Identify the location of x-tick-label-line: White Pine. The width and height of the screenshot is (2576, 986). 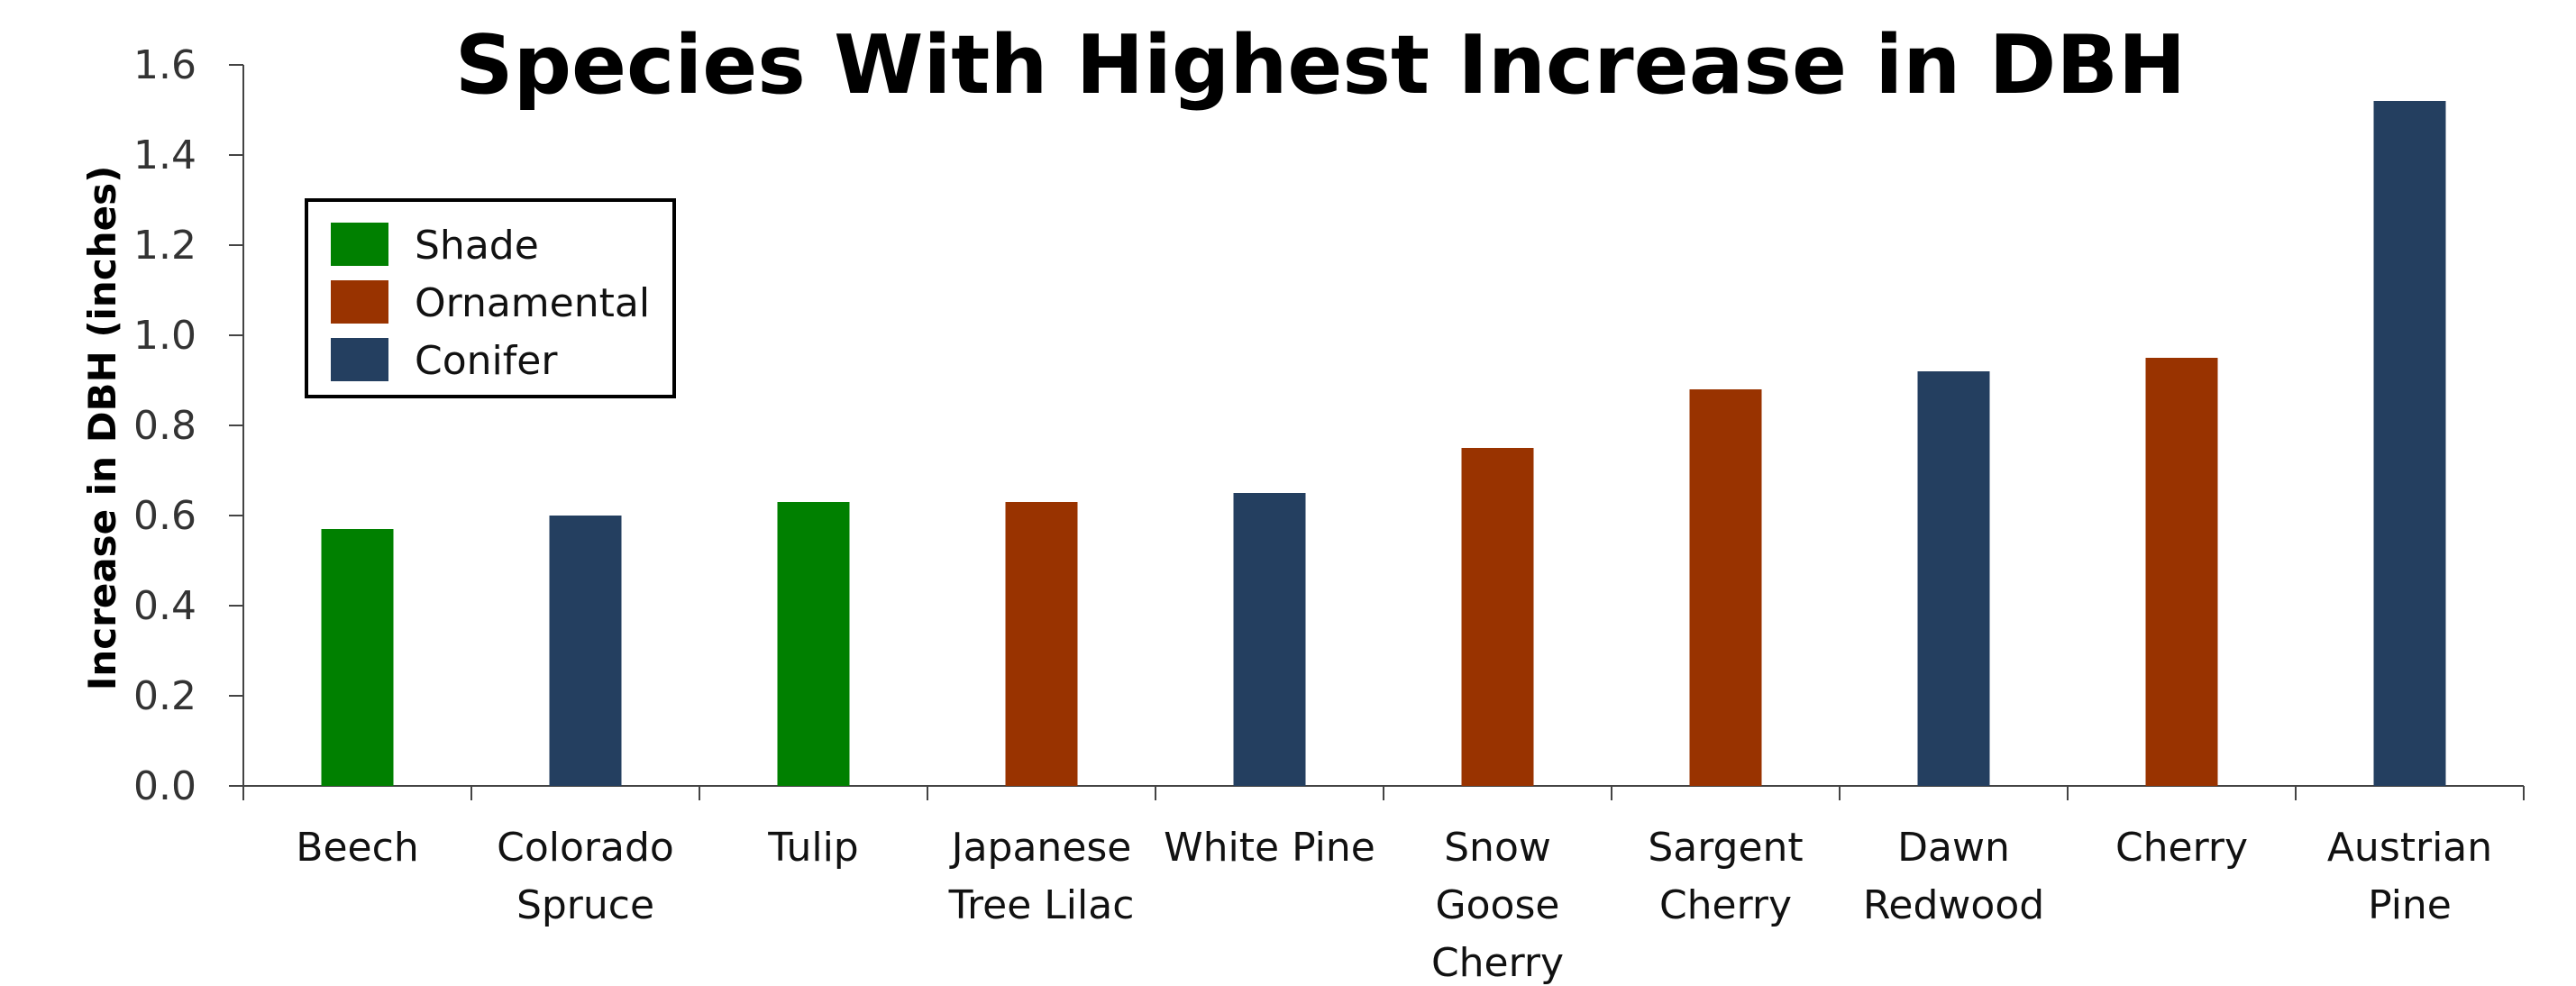
(1269, 848).